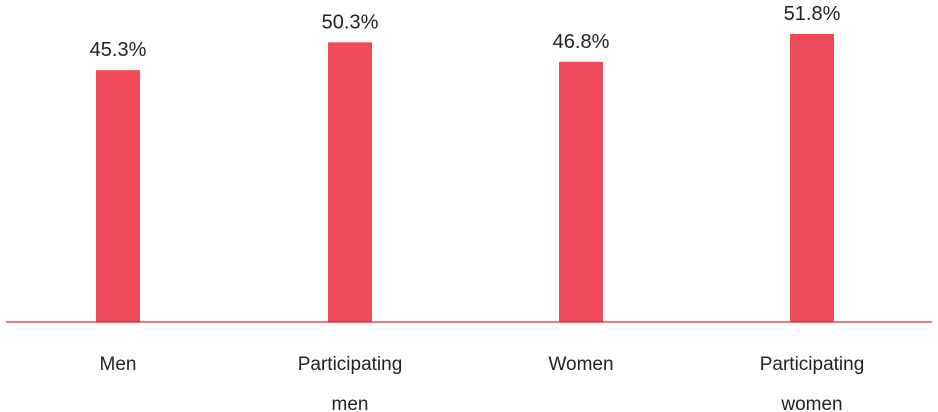 Image resolution: width=938 pixels, height=412 pixels. What do you see at coordinates (581, 42) in the screenshot?
I see `value-label-2: 46.8%` at bounding box center [581, 42].